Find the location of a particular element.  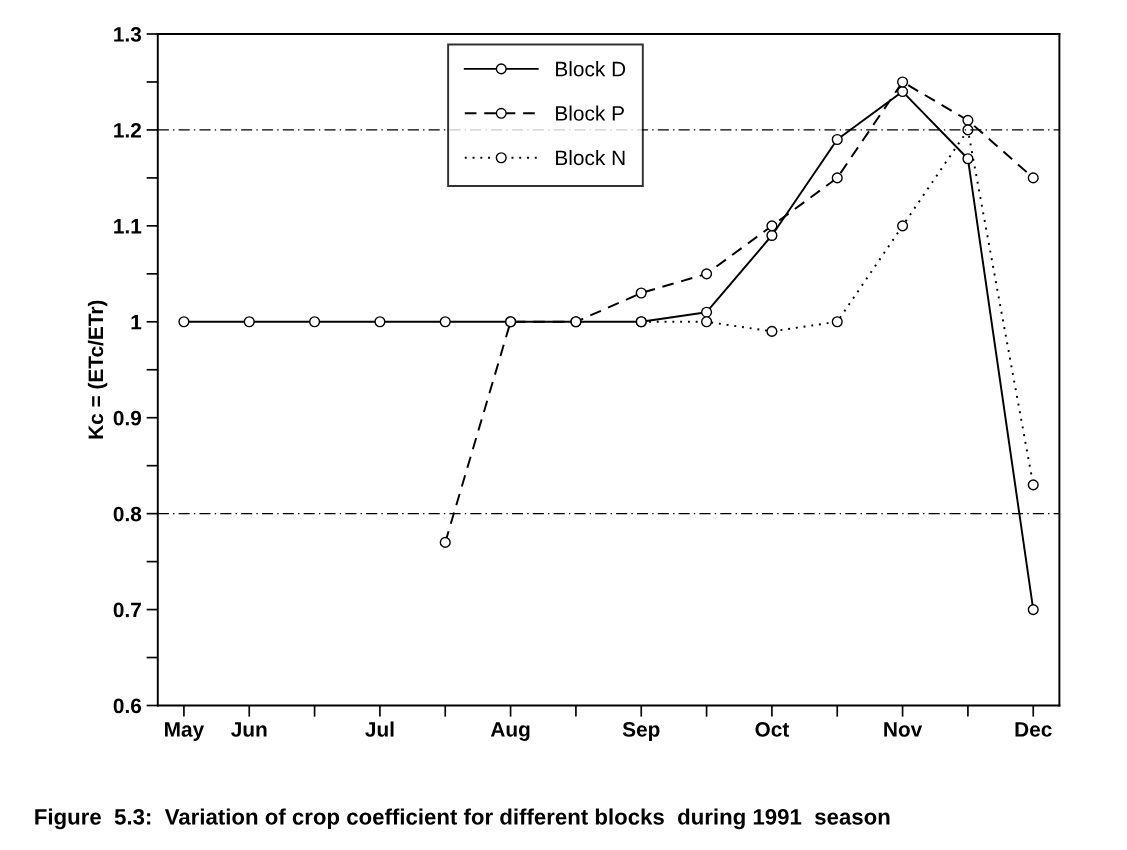

legend-label: Block N is located at coordinates (590, 157).